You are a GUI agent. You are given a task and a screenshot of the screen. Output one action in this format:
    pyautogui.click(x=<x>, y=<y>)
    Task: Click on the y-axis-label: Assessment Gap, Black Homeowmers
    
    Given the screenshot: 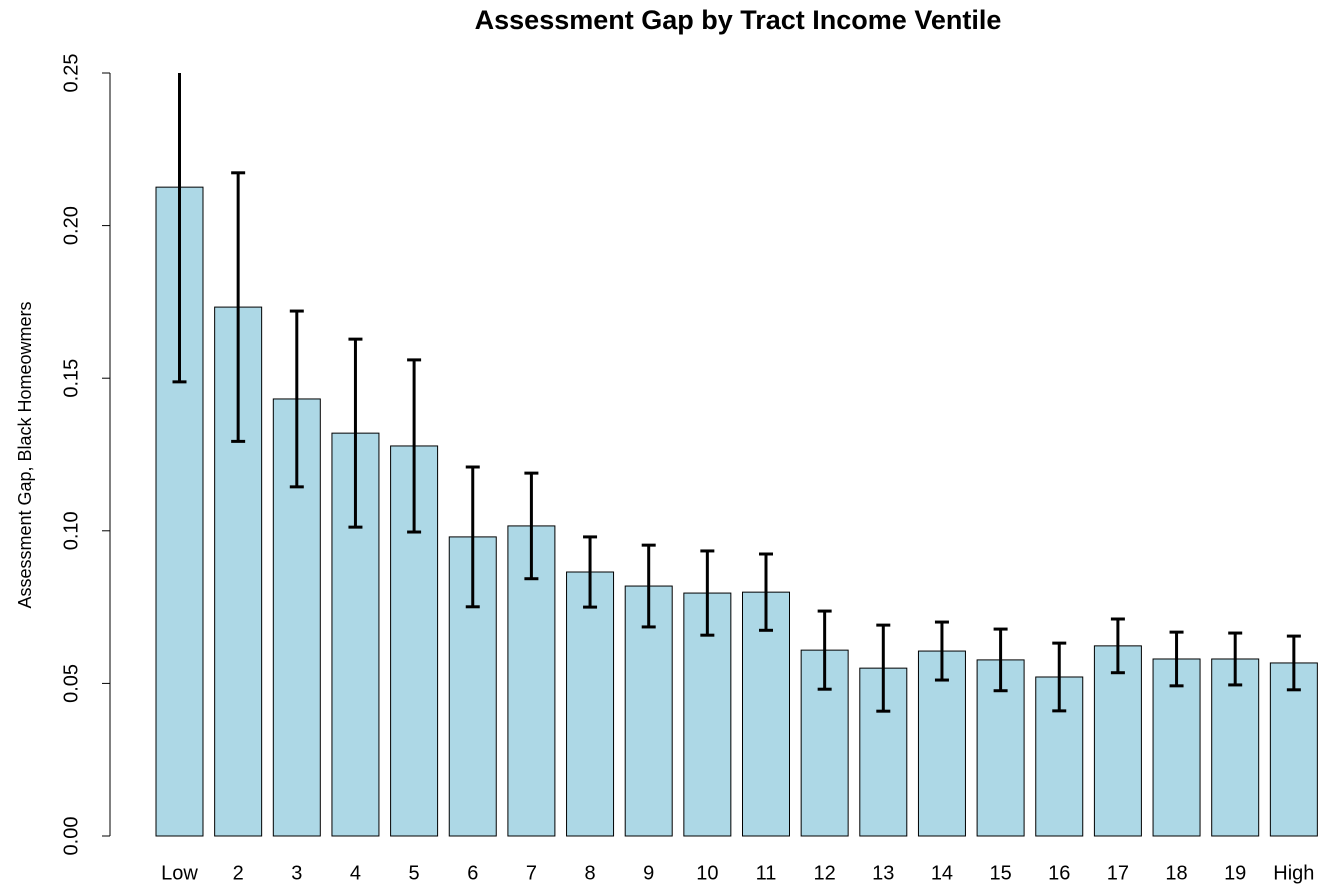 What is the action you would take?
    pyautogui.click(x=25, y=454)
    